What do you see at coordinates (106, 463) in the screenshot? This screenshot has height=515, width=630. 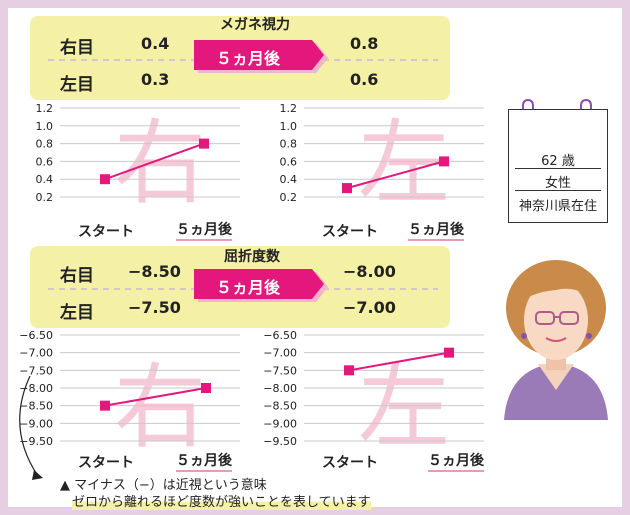 I see `chart3-xcat-start: スタート` at bounding box center [106, 463].